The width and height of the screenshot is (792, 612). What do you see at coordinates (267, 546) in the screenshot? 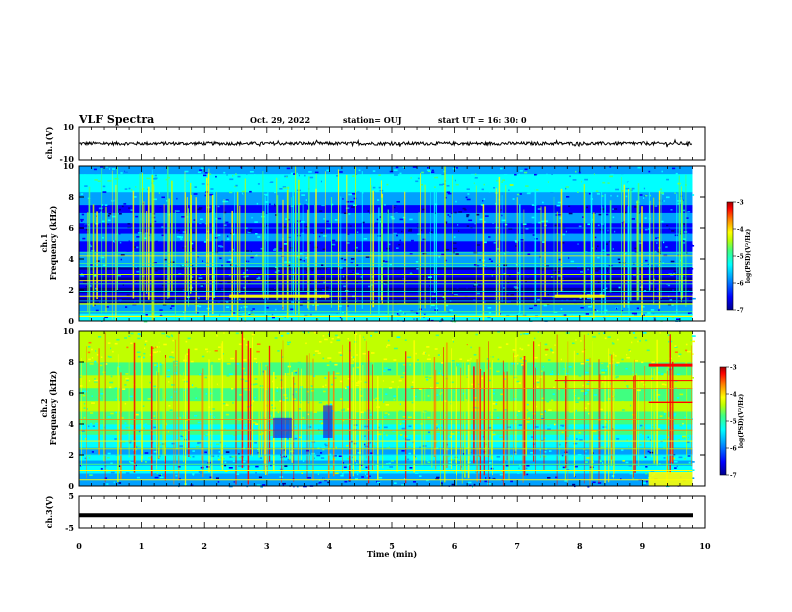
I see `xtick-label: 3` at bounding box center [267, 546].